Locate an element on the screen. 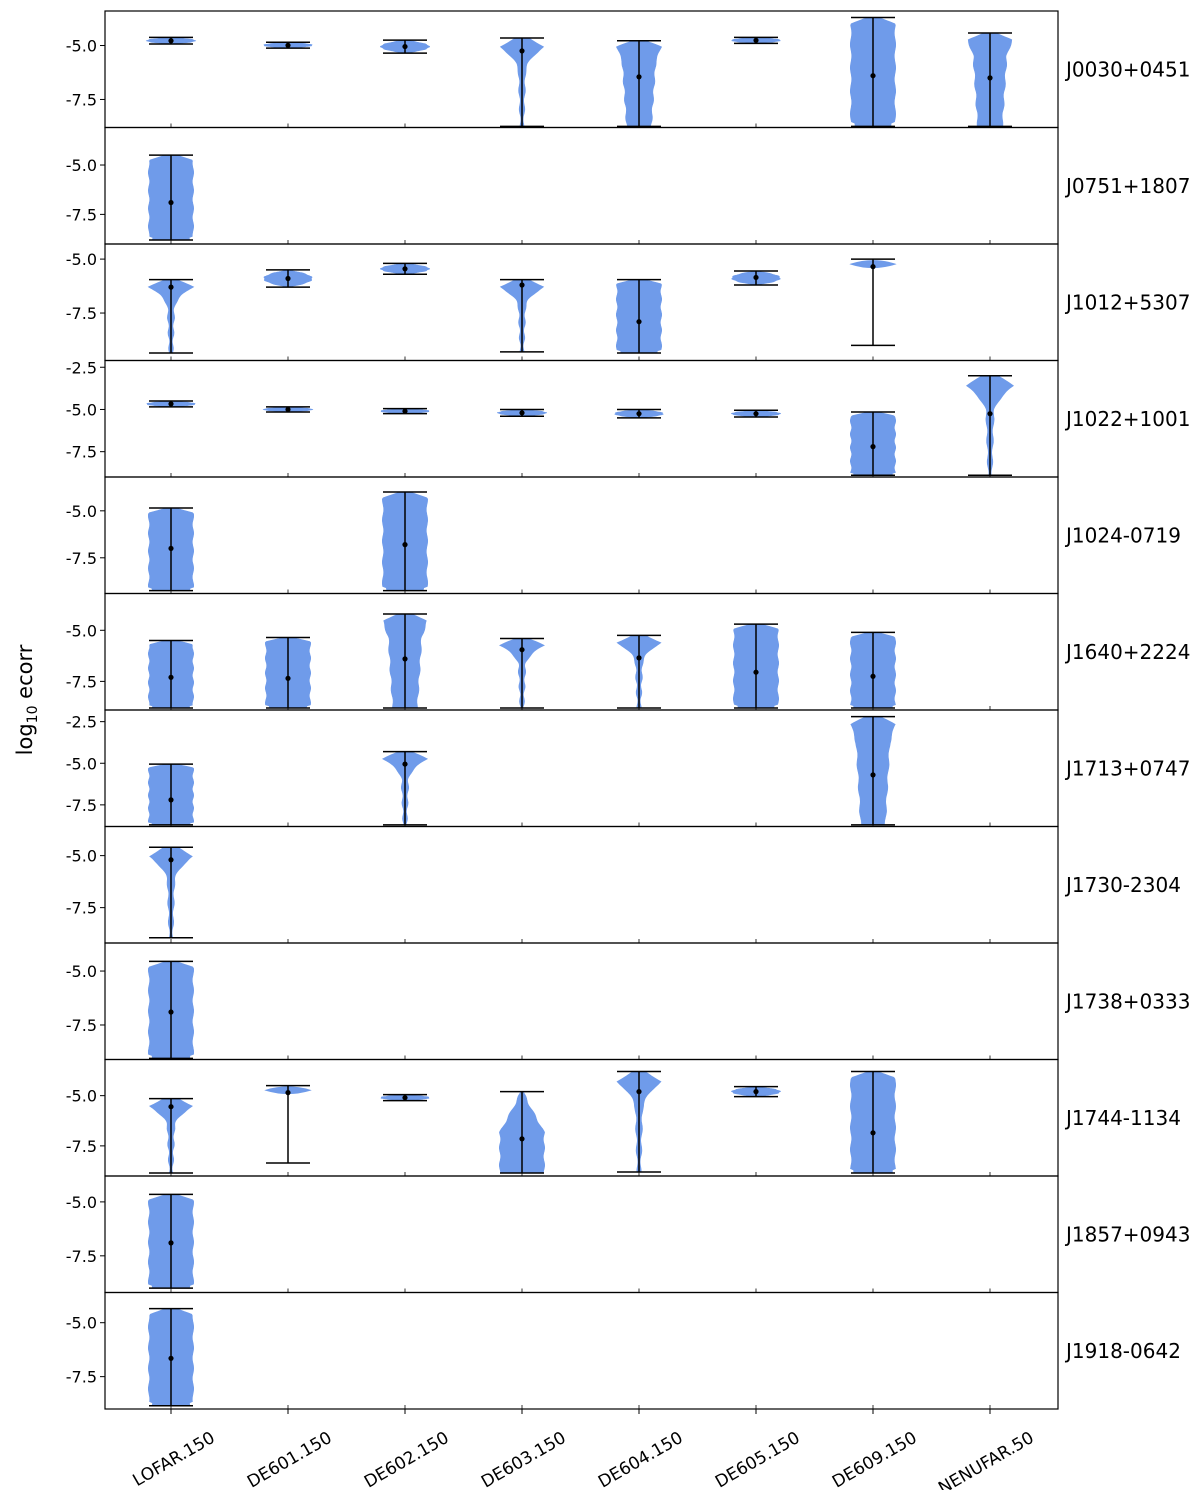 The width and height of the screenshot is (1200, 1495). panel-j1730-2304: -5.0 -7.5 J1730-2304 is located at coordinates (623, 884).